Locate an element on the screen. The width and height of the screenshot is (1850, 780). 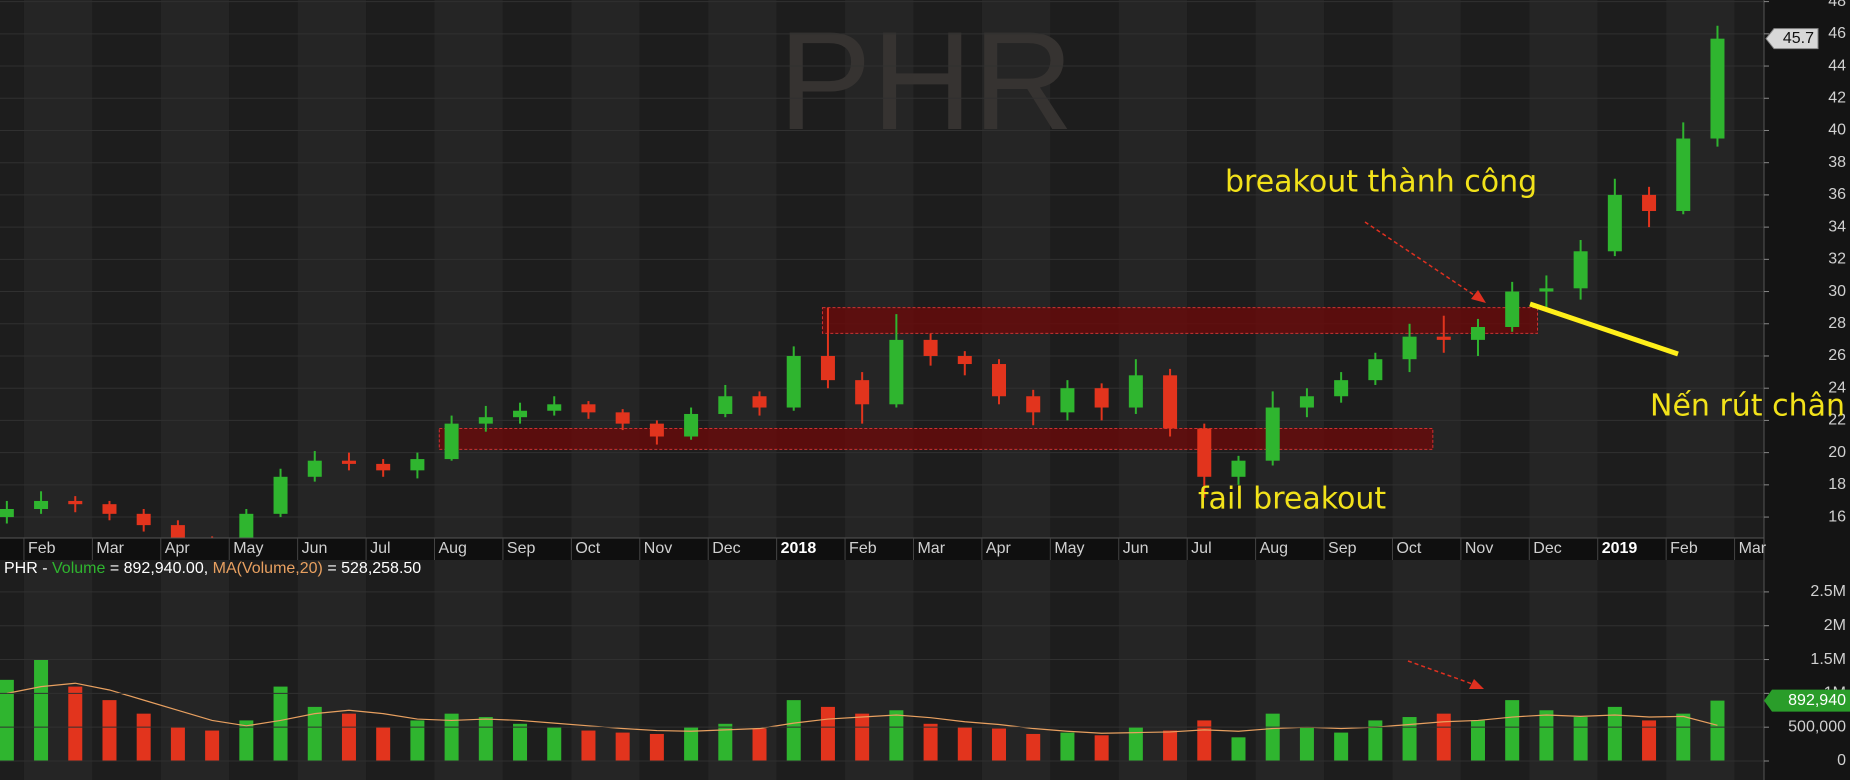
legend-part: MA(Volume,20) is located at coordinates (268, 568).